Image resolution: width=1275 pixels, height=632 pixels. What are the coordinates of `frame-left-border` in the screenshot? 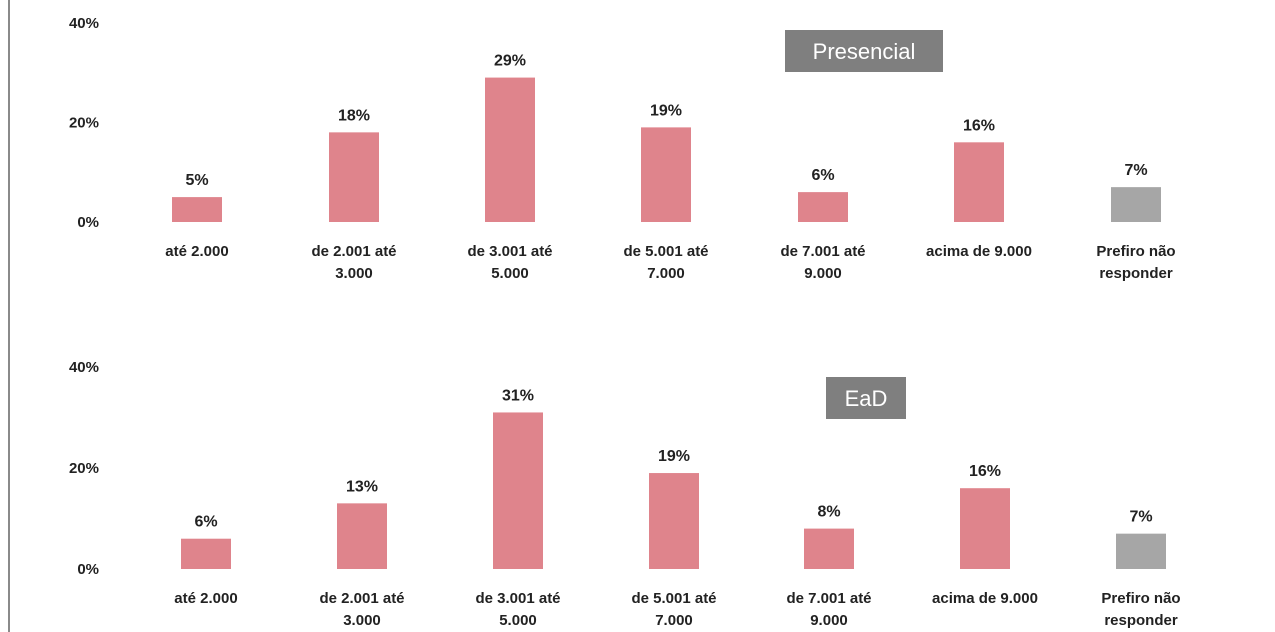 It's located at (9, 316).